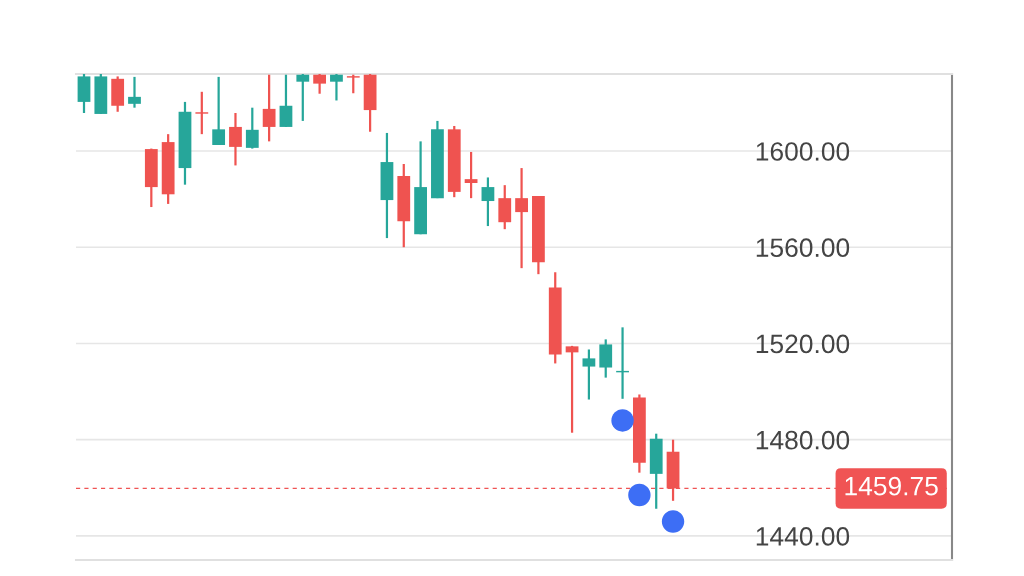  Describe the element at coordinates (803, 536) in the screenshot. I see `y-tick-label: 1440.00` at that location.